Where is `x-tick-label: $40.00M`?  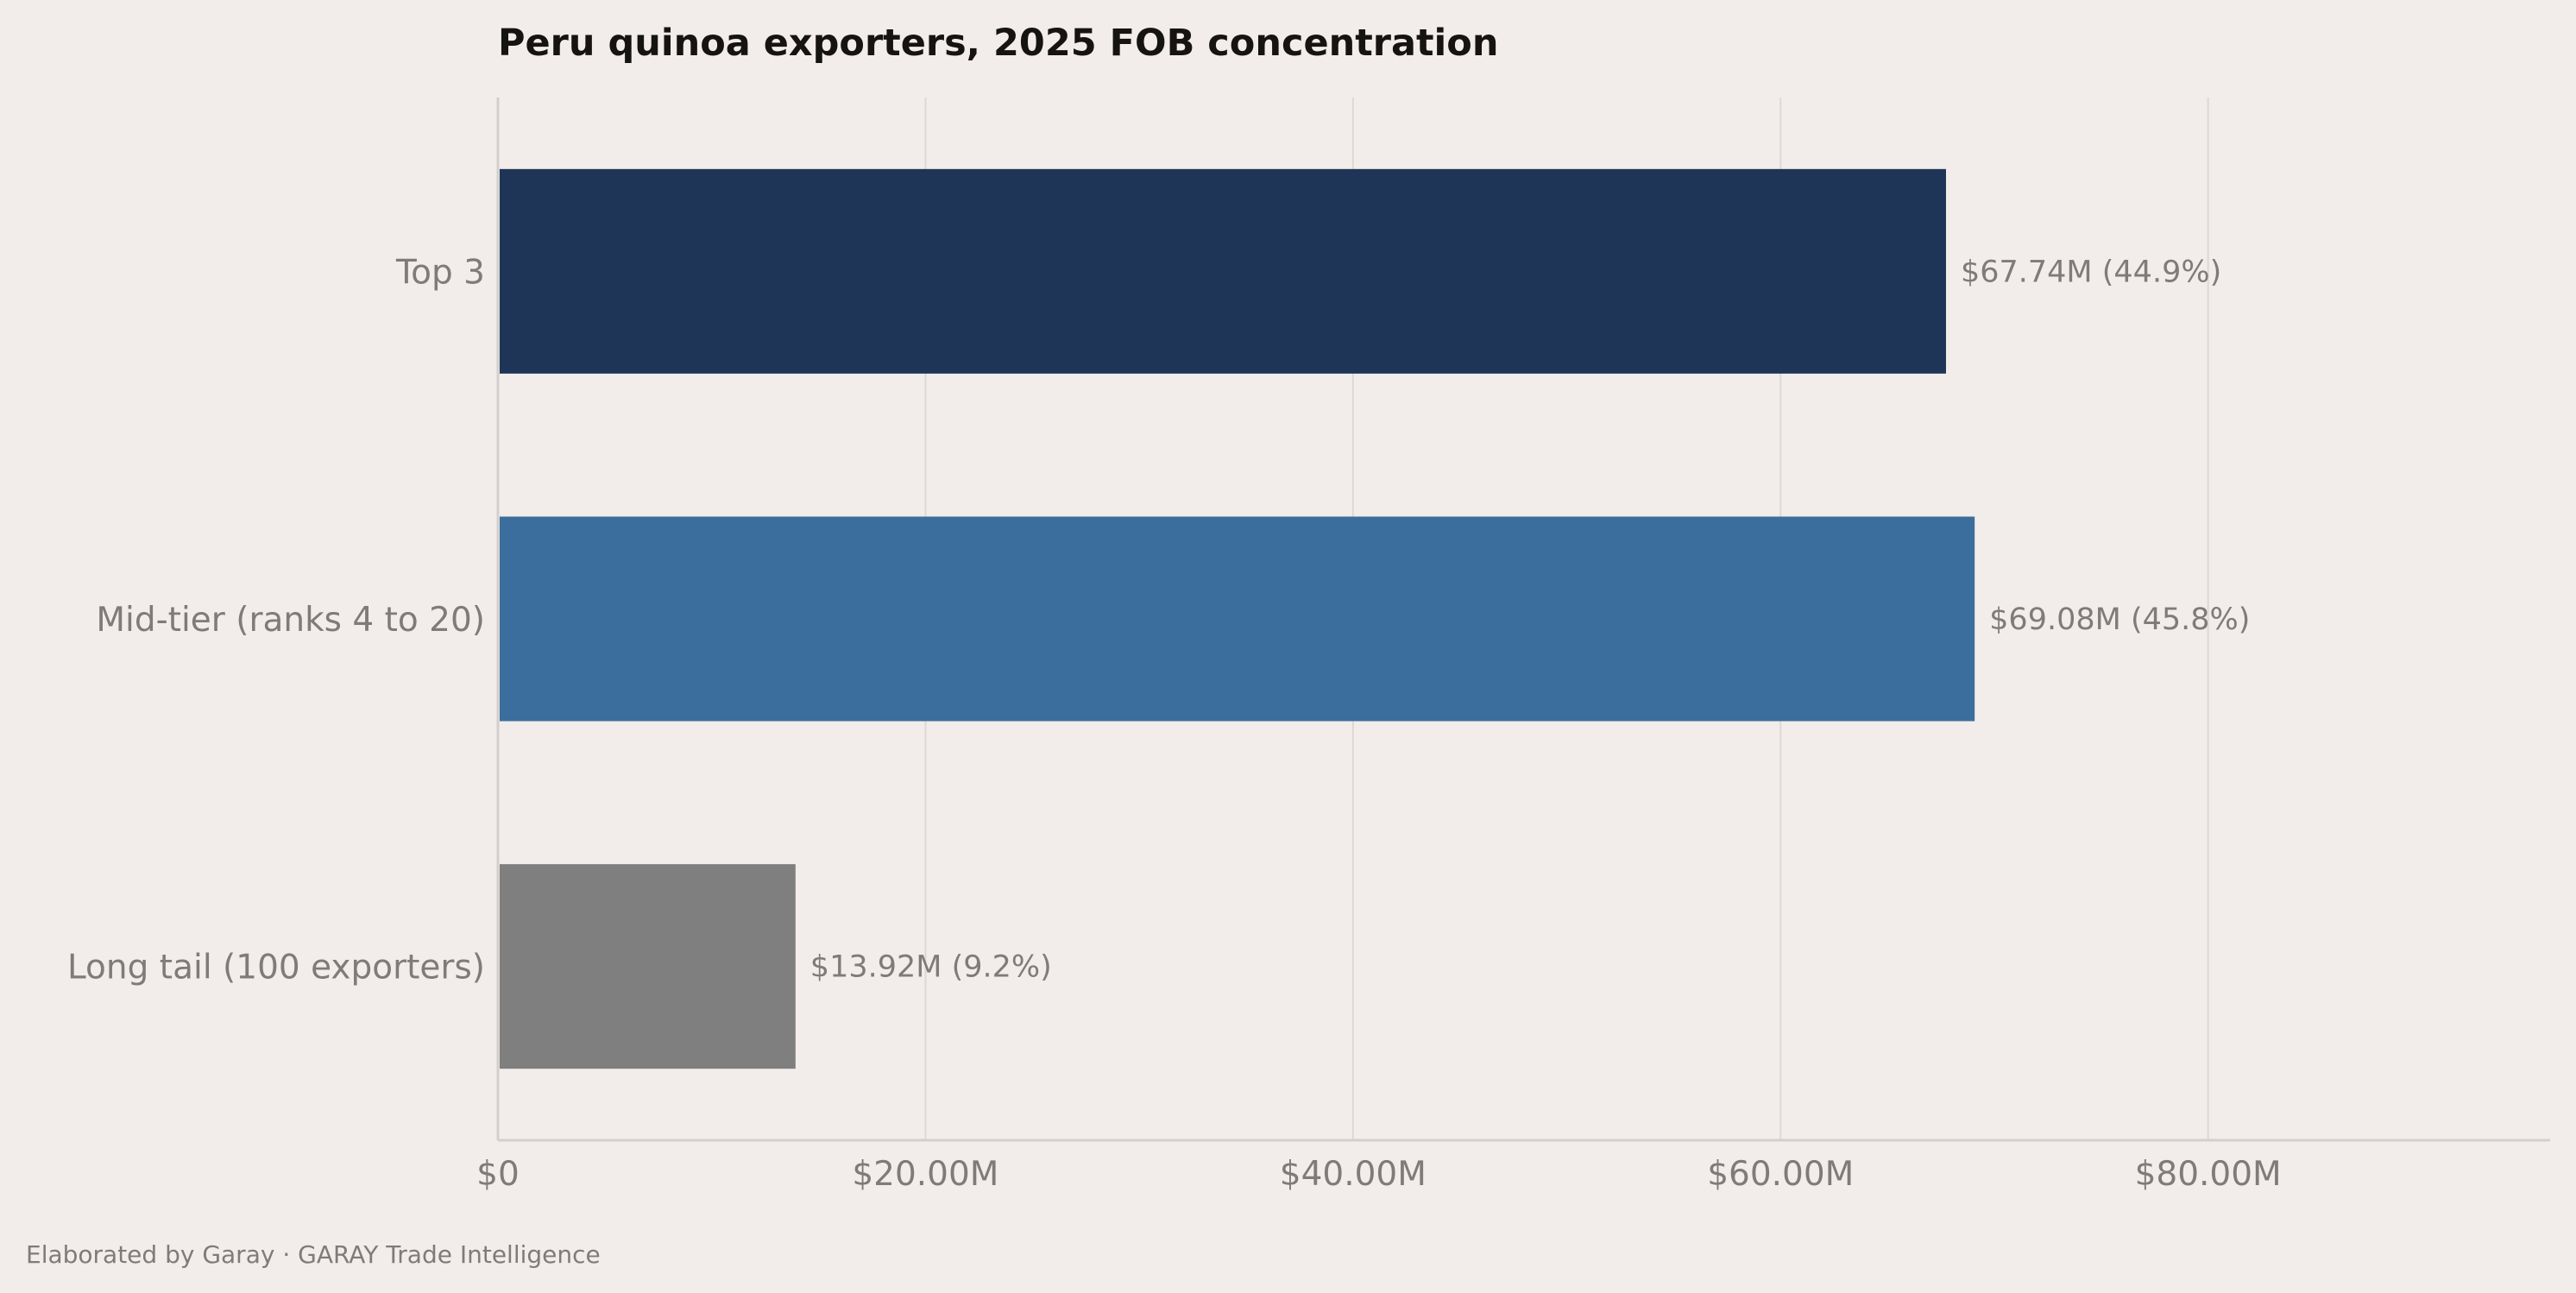
x-tick-label: $40.00M is located at coordinates (1354, 1174).